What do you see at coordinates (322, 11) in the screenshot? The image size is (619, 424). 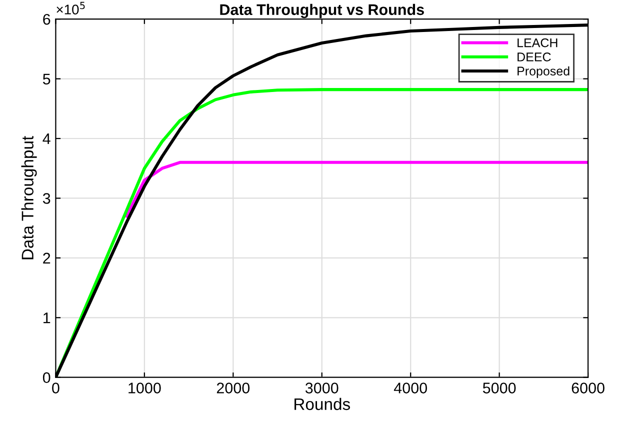 I see `chart-title: Data Throughput vs Rounds` at bounding box center [322, 11].